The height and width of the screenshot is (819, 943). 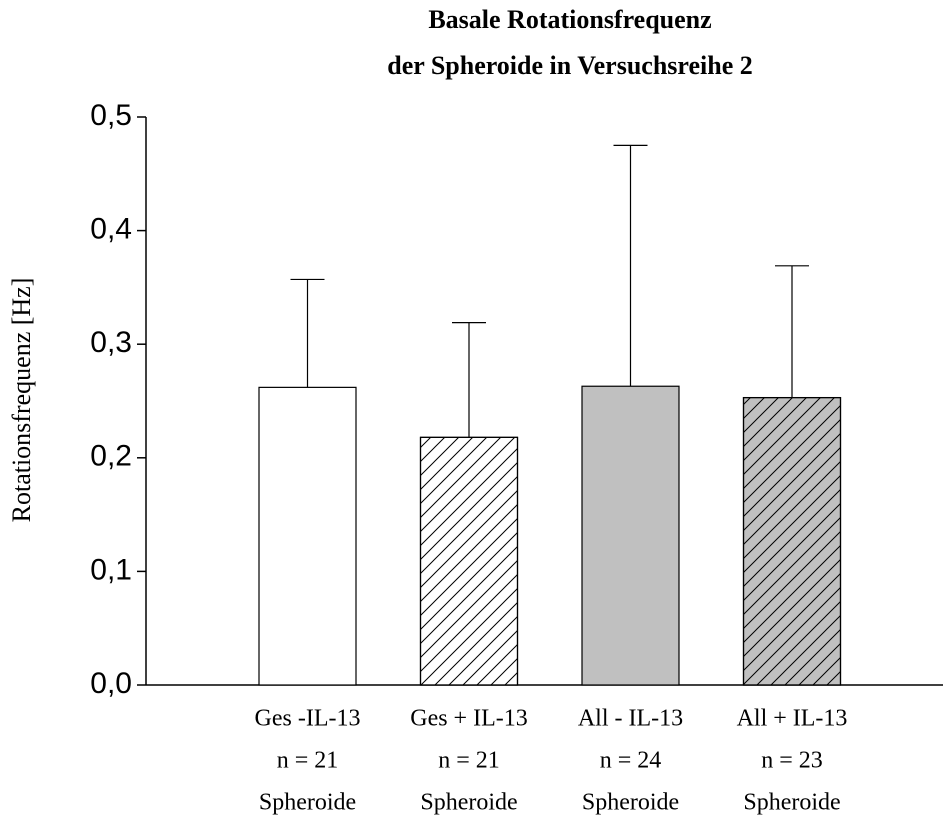 What do you see at coordinates (111, 115) in the screenshot?
I see `y-tick-label: 0,5` at bounding box center [111, 115].